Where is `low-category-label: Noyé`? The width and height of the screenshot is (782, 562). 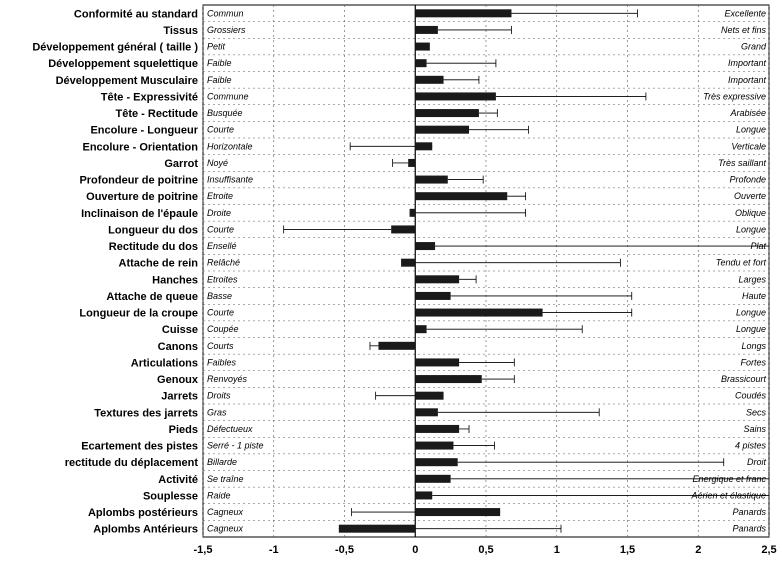
low-category-label: Noyé is located at coordinates (217, 163).